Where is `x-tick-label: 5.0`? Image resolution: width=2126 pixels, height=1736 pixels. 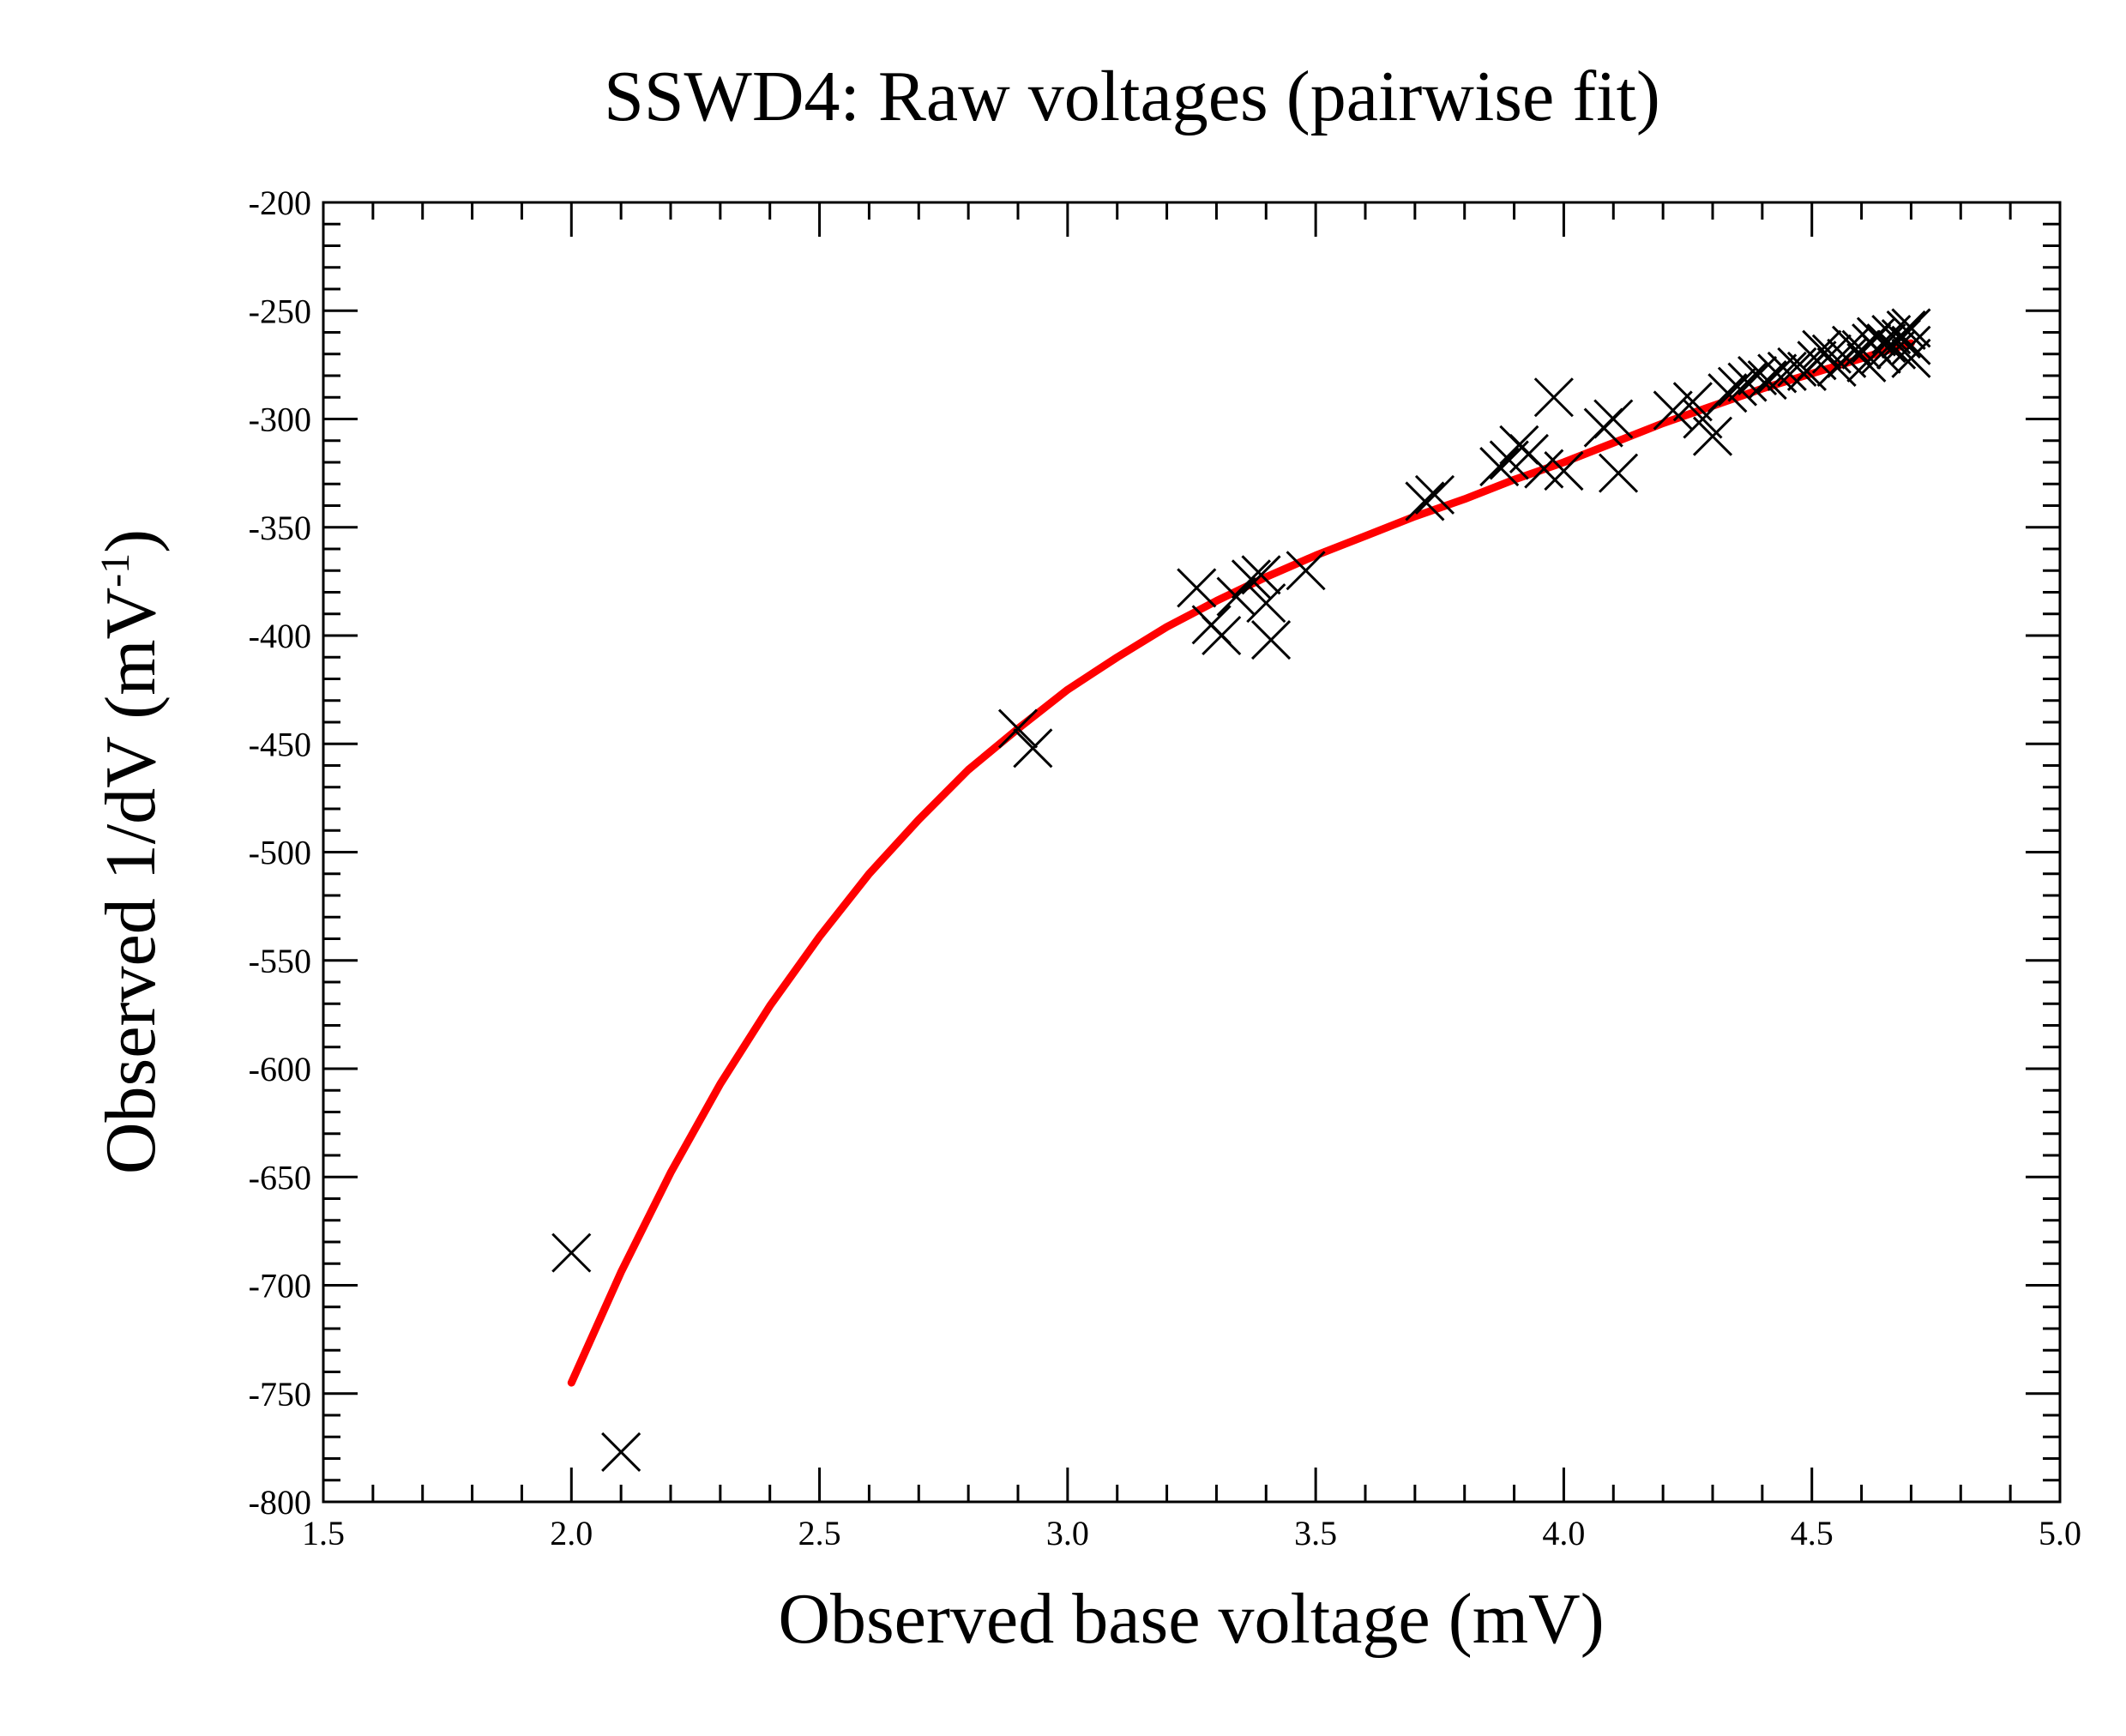 x-tick-label: 5.0 is located at coordinates (2060, 1533).